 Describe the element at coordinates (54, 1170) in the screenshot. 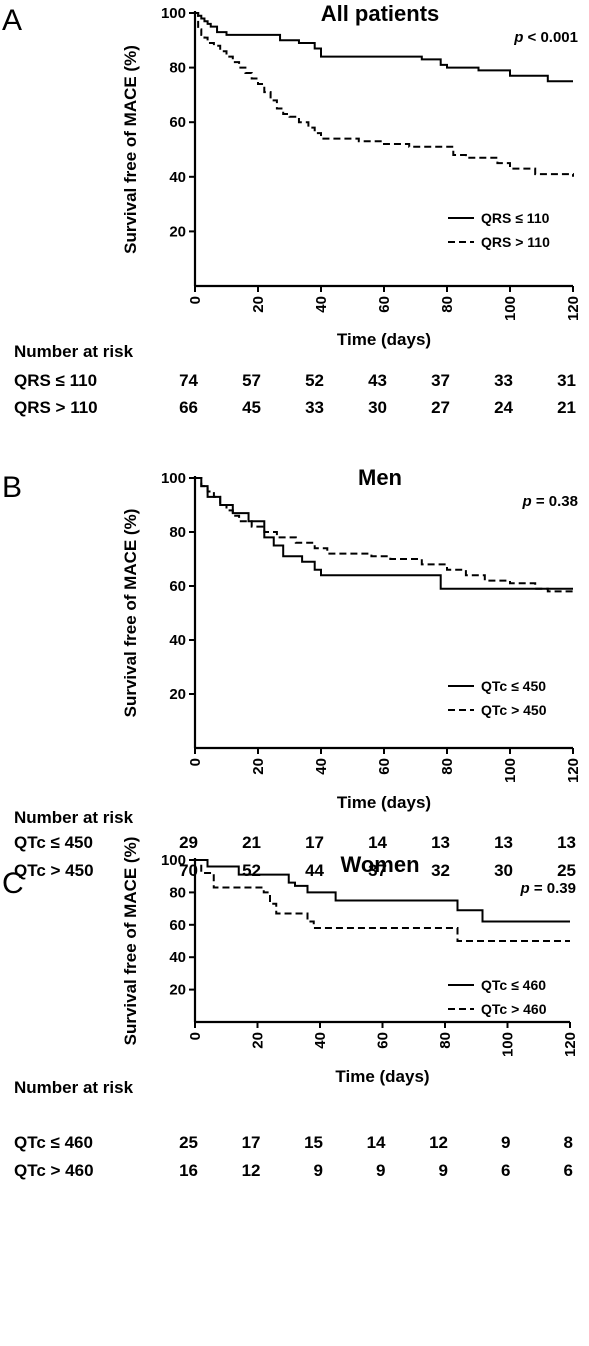

I see `risk-row-label: QTc > 460` at that location.